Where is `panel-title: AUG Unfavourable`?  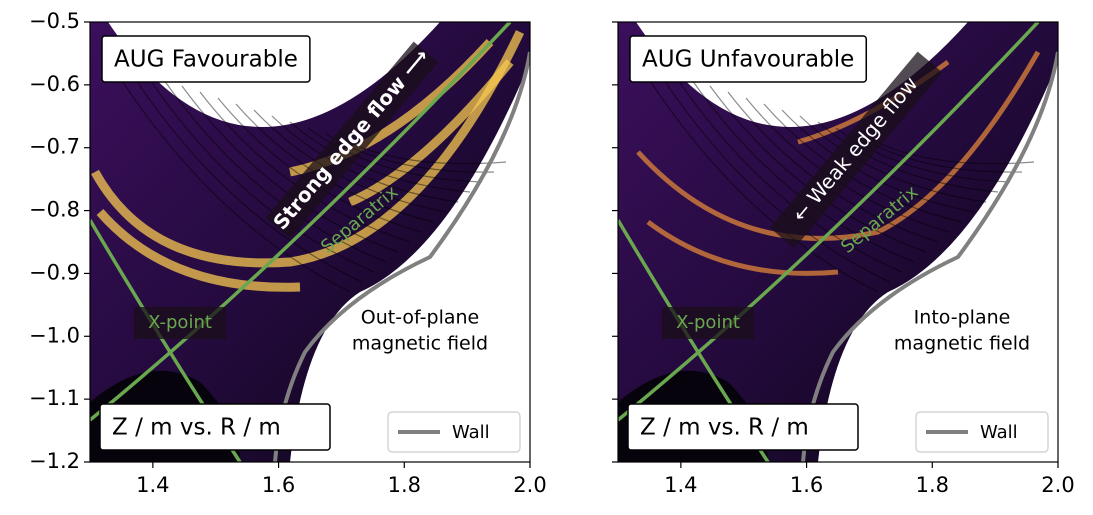 panel-title: AUG Unfavourable is located at coordinates (748, 60).